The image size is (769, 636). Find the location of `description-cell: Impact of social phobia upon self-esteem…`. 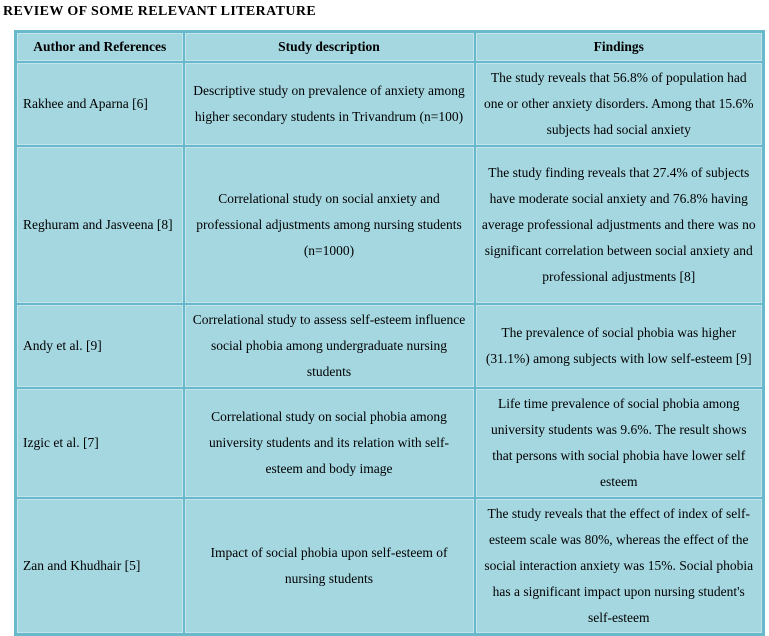

description-cell: Impact of social phobia upon self-esteem… is located at coordinates (329, 566).